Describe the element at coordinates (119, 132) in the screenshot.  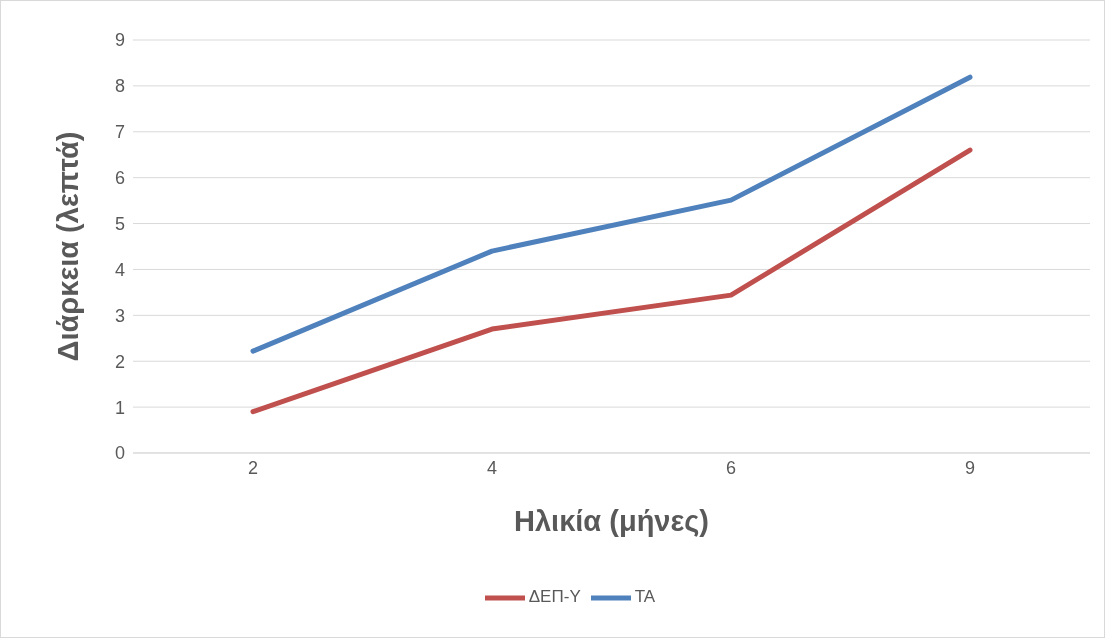
I see `y-tick-label: 7` at that location.